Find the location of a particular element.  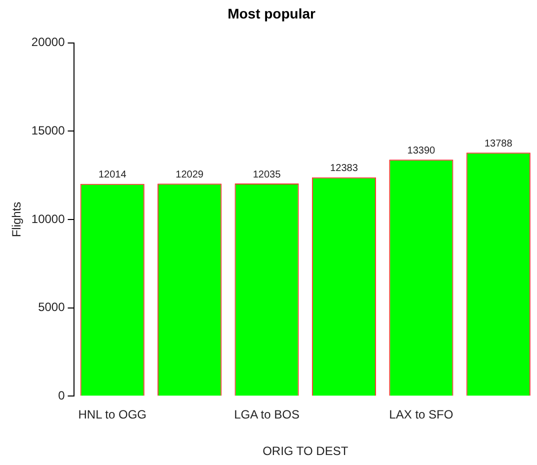

y-tick-label: 10000 is located at coordinates (48, 219).